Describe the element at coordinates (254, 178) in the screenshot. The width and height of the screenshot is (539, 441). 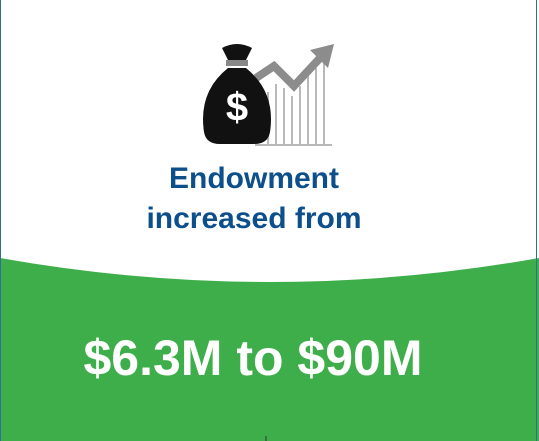
I see `heading-line: Endowment` at that location.